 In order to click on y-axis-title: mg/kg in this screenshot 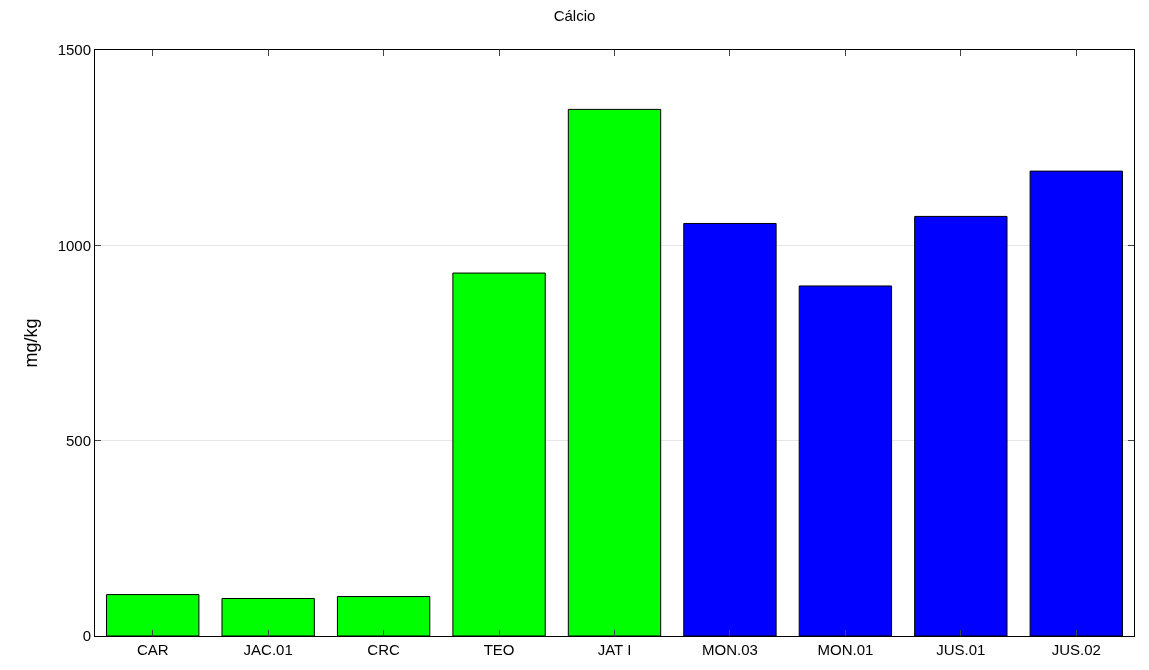, I will do `click(30, 343)`.